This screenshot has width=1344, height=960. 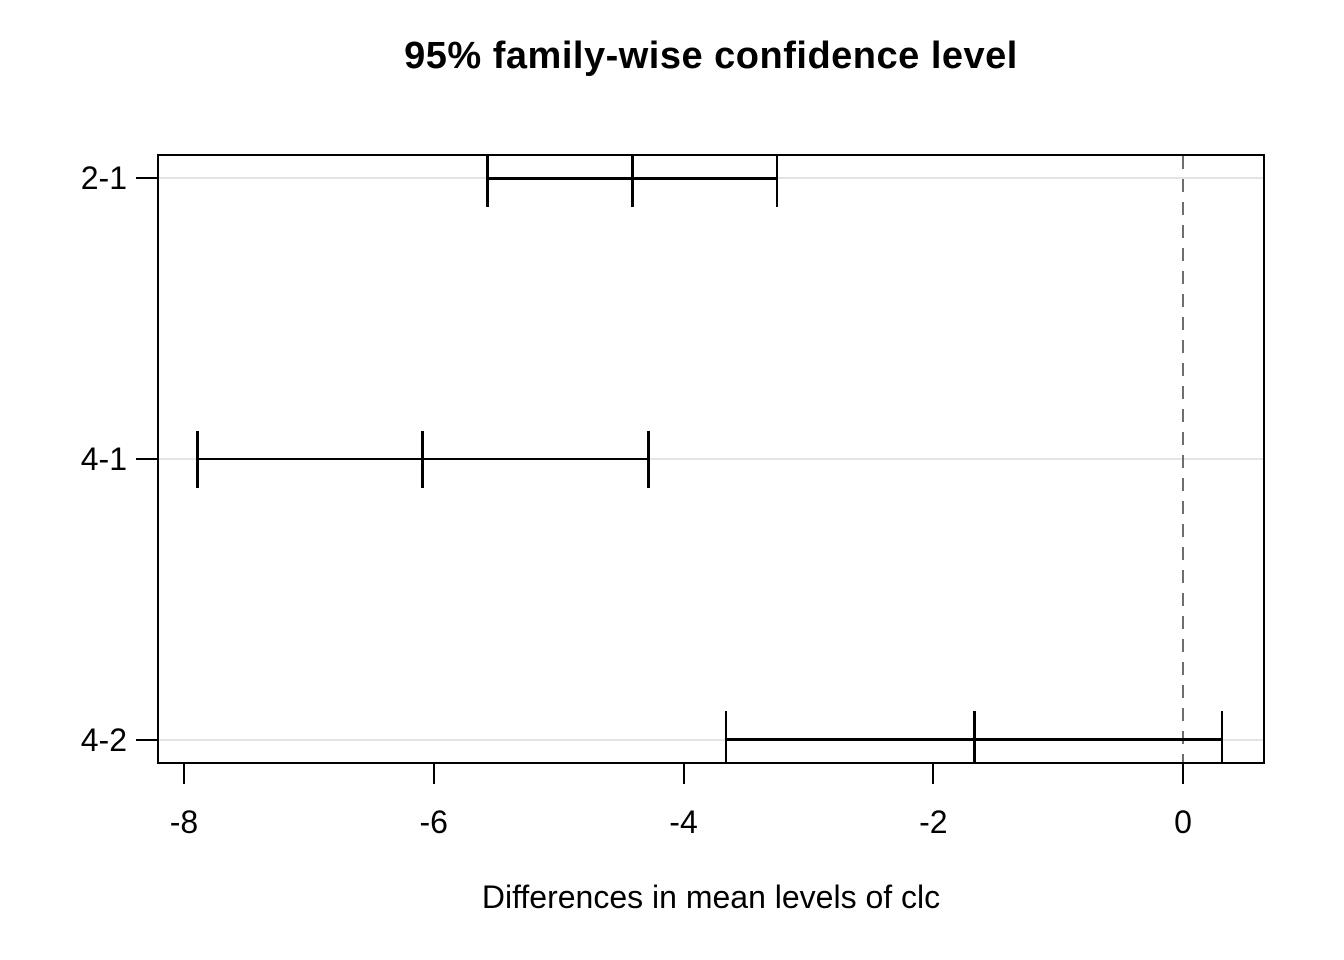 What do you see at coordinates (433, 822) in the screenshot?
I see `x-axis-tick-label: -6` at bounding box center [433, 822].